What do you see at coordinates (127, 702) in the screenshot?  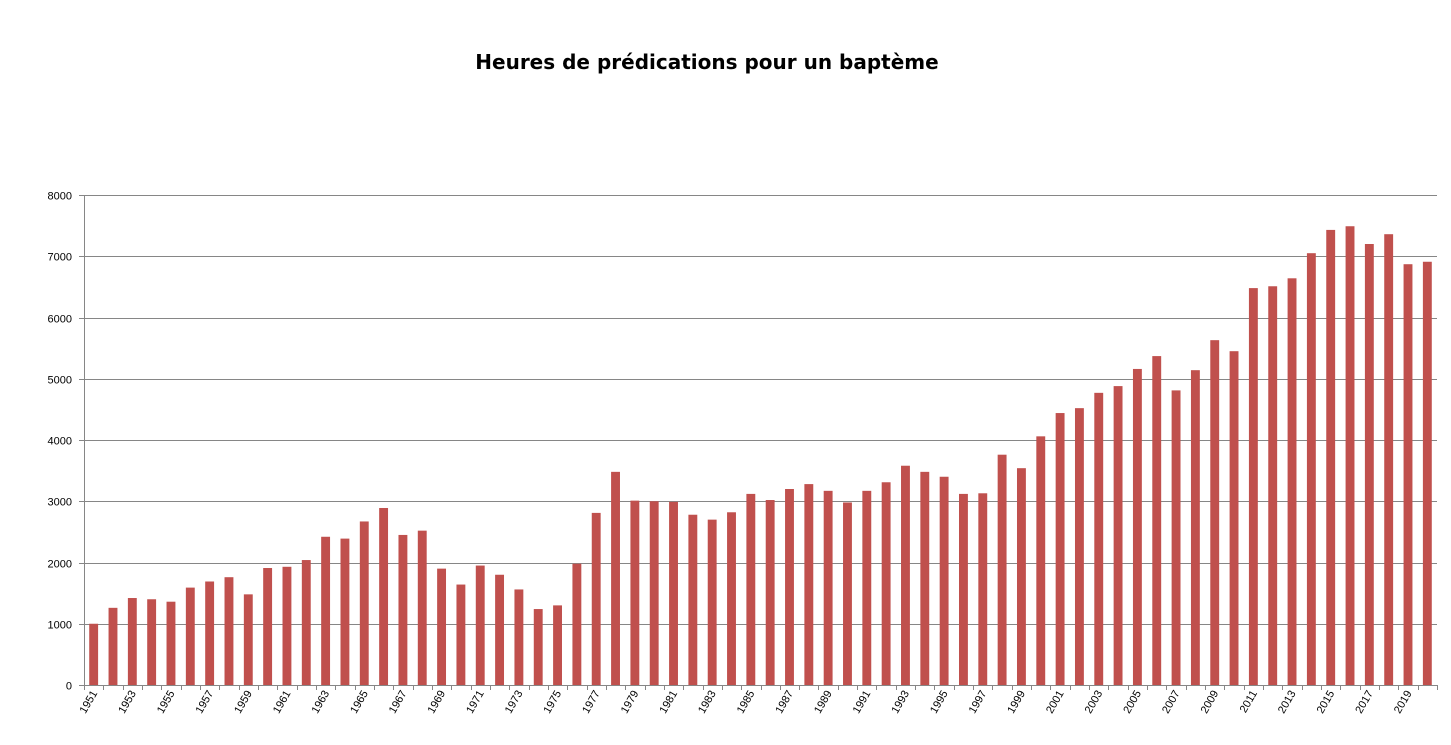 I see `x-tick-label-1953: 1953` at bounding box center [127, 702].